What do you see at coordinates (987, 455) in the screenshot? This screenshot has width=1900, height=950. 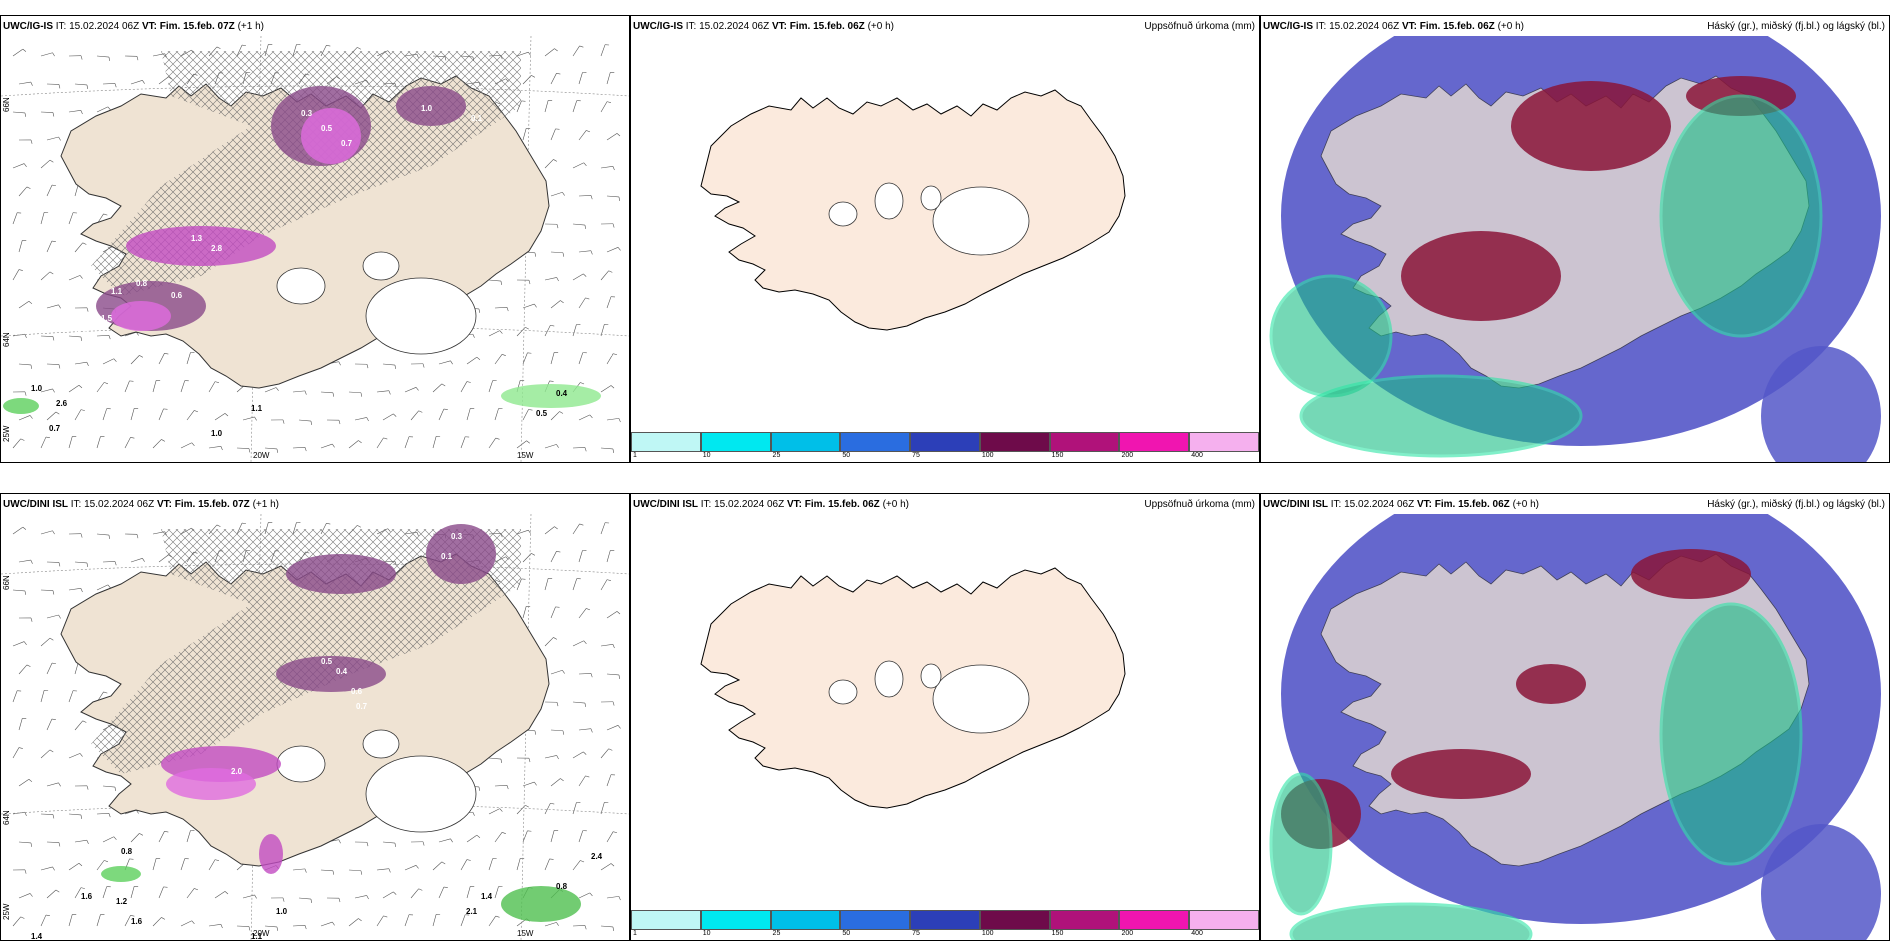 I see `colorbar-tick: 100` at bounding box center [987, 455].